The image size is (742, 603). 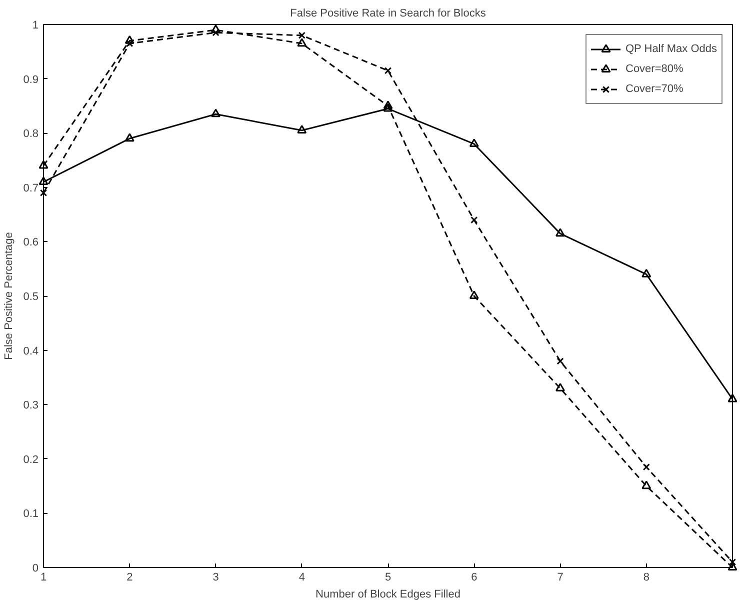 What do you see at coordinates (31, 242) in the screenshot?
I see `y-tick-label: 0.6` at bounding box center [31, 242].